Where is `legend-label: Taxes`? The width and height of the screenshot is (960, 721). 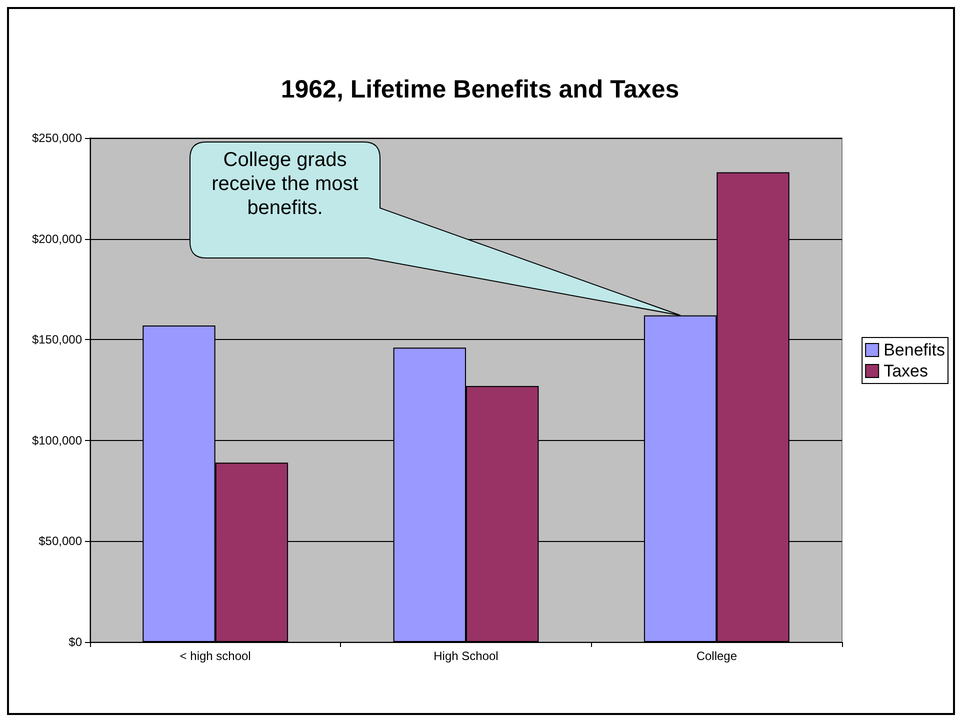
legend-label: Taxes is located at coordinates (906, 371).